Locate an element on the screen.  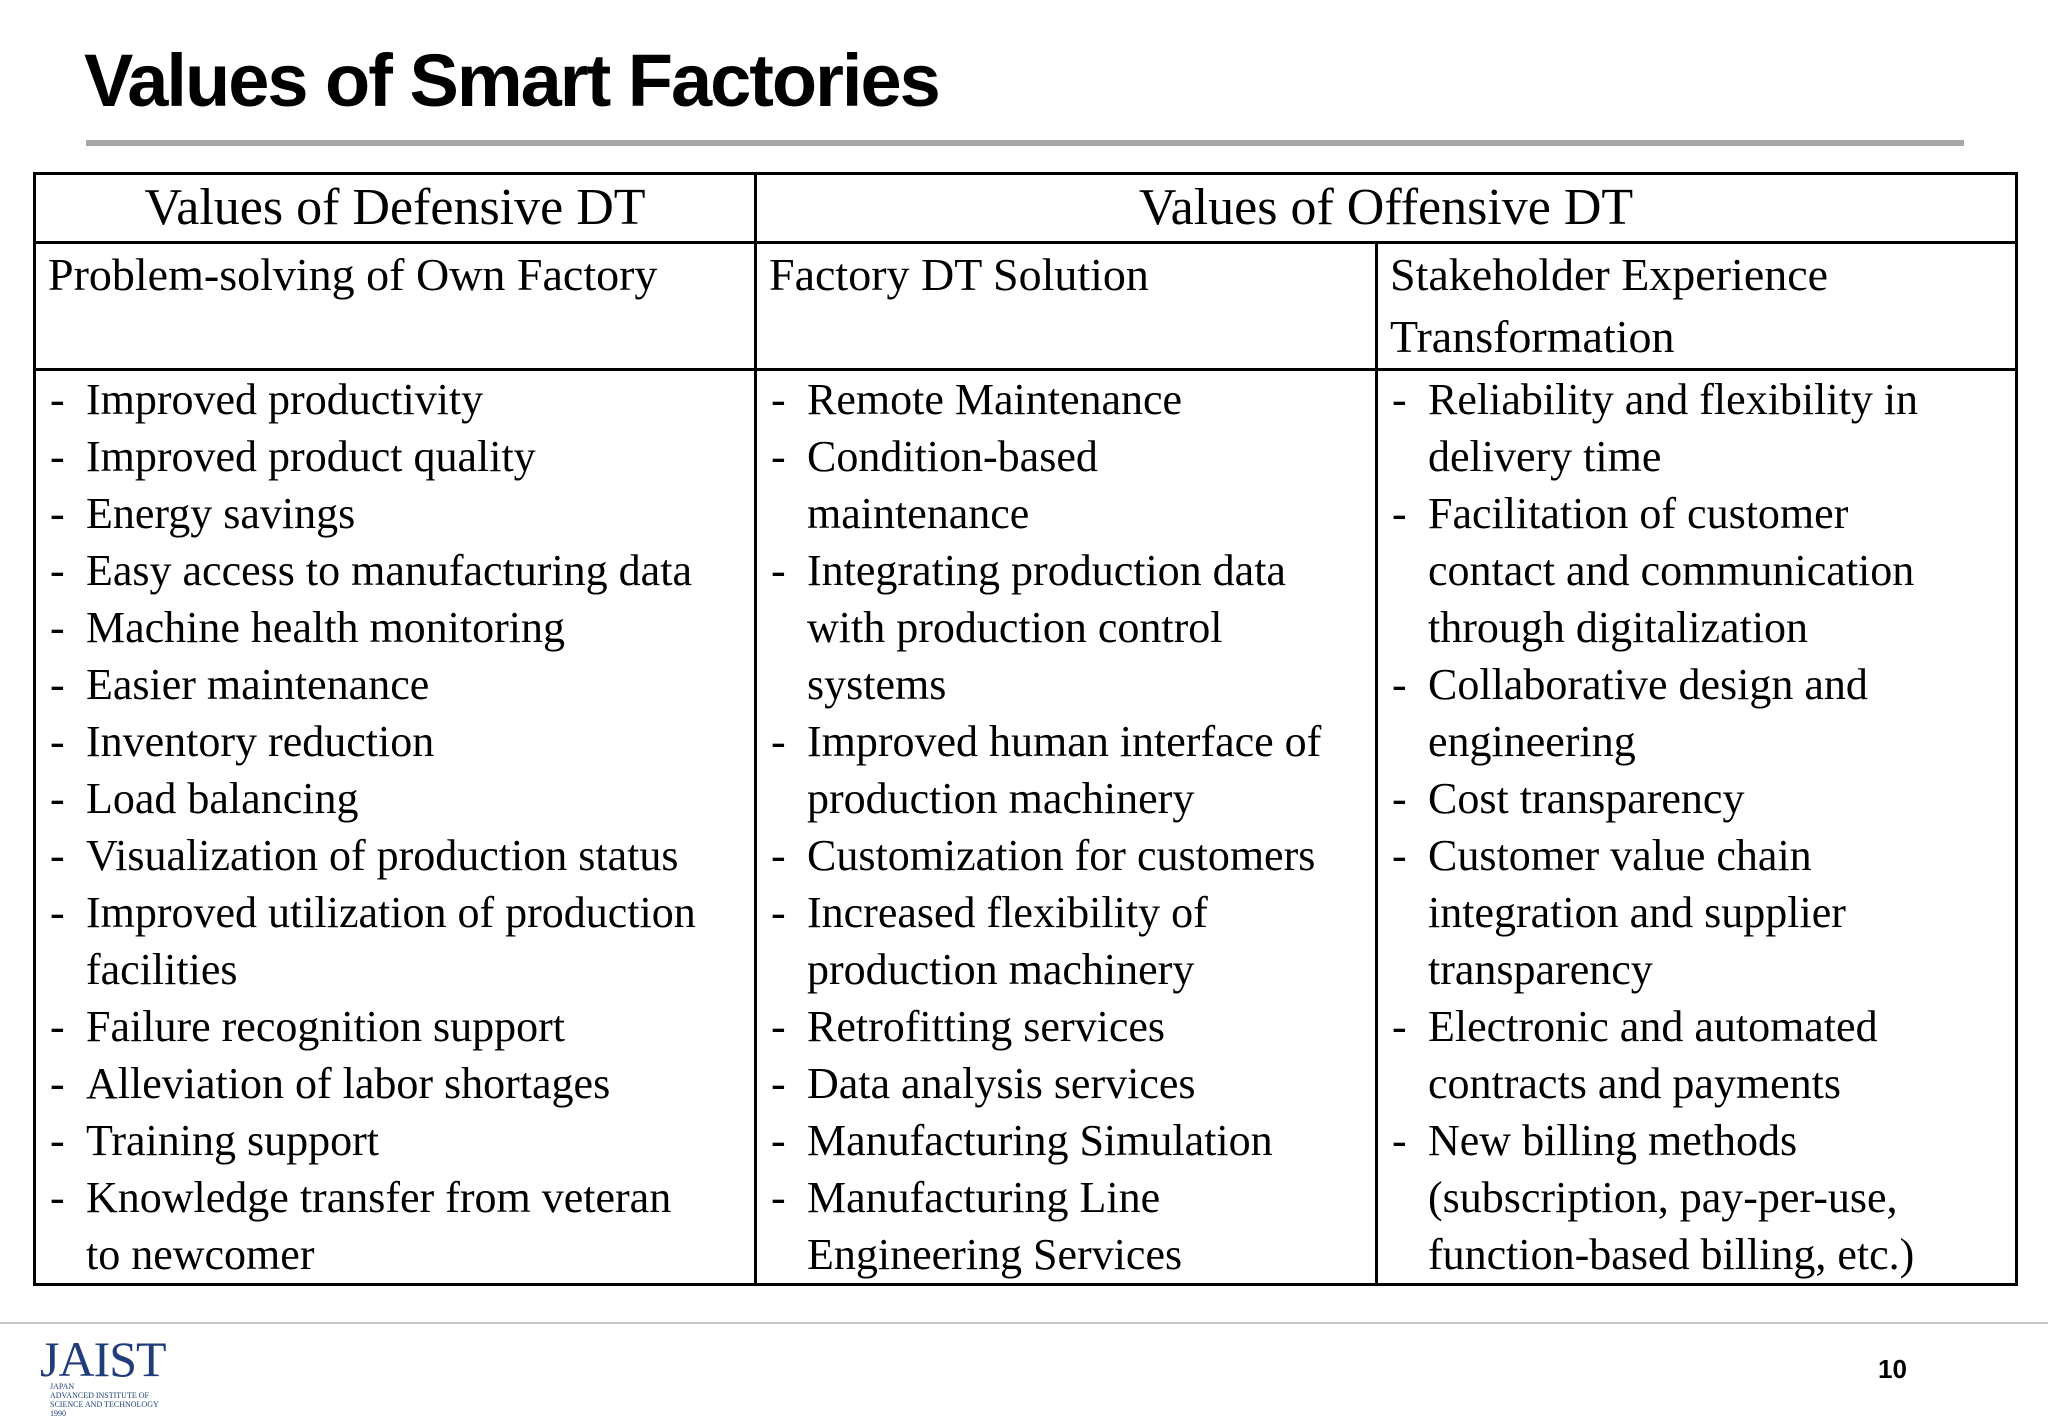
list-item-line: systems is located at coordinates (877, 684).